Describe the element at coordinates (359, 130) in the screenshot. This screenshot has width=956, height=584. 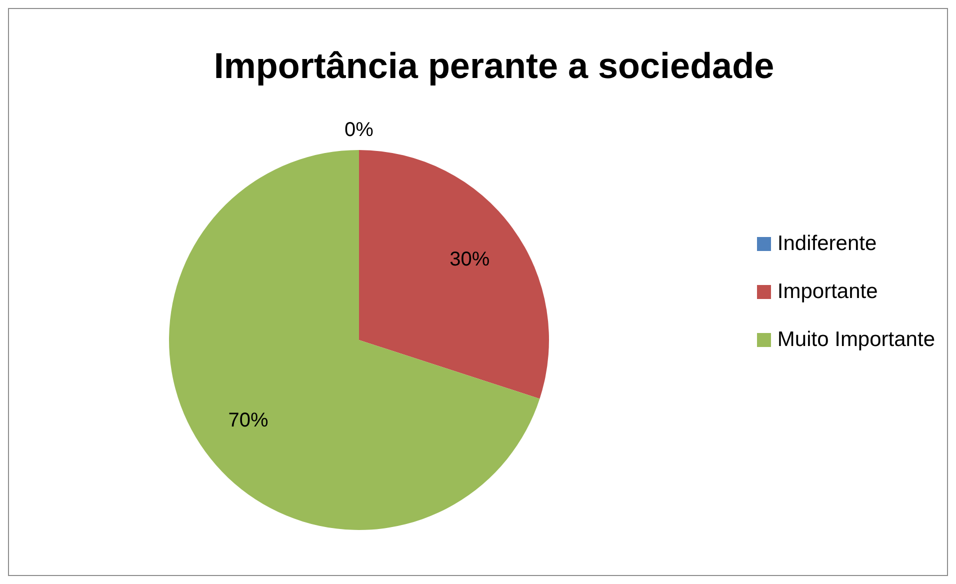
I see `text: 0%` at that location.